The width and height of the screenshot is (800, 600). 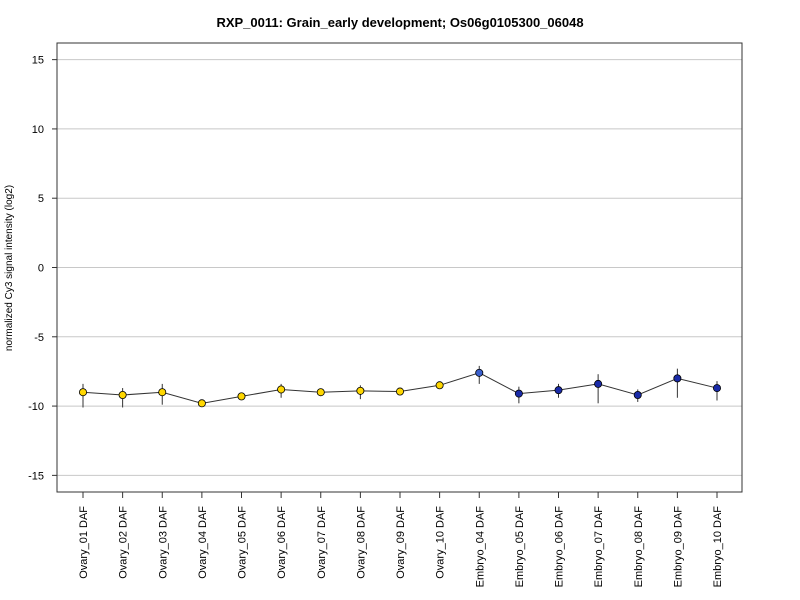 What do you see at coordinates (480, 547) in the screenshot?
I see `x-tick-label: Embryo_04 DAF` at bounding box center [480, 547].